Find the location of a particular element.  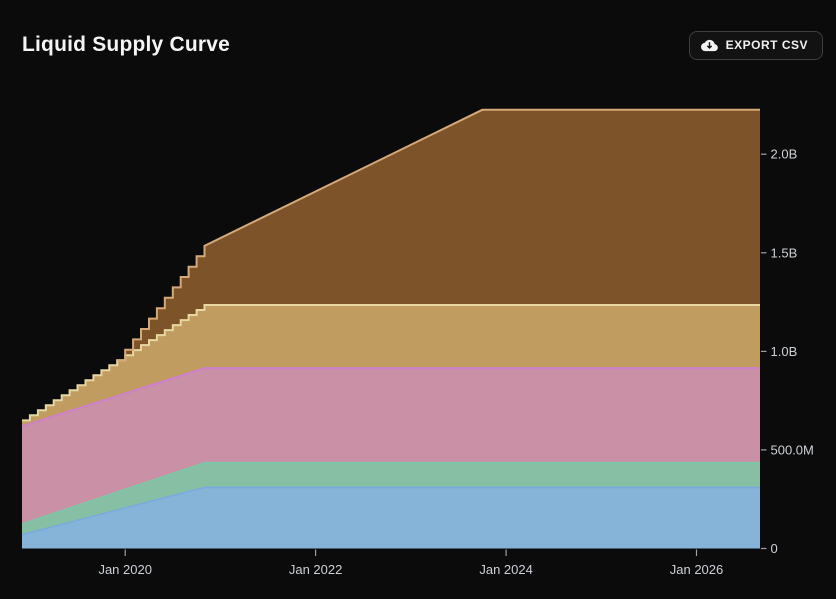

edge-series-1-blue is located at coordinates (390, 511).